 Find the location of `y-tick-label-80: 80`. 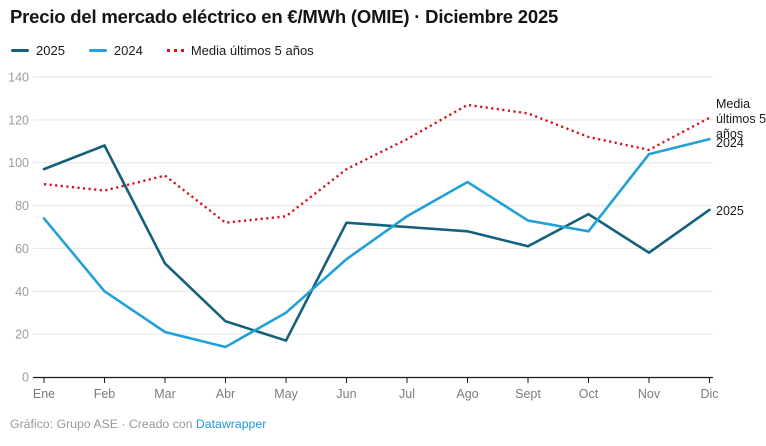

y-tick-label-80: 80 is located at coordinates (22, 206).